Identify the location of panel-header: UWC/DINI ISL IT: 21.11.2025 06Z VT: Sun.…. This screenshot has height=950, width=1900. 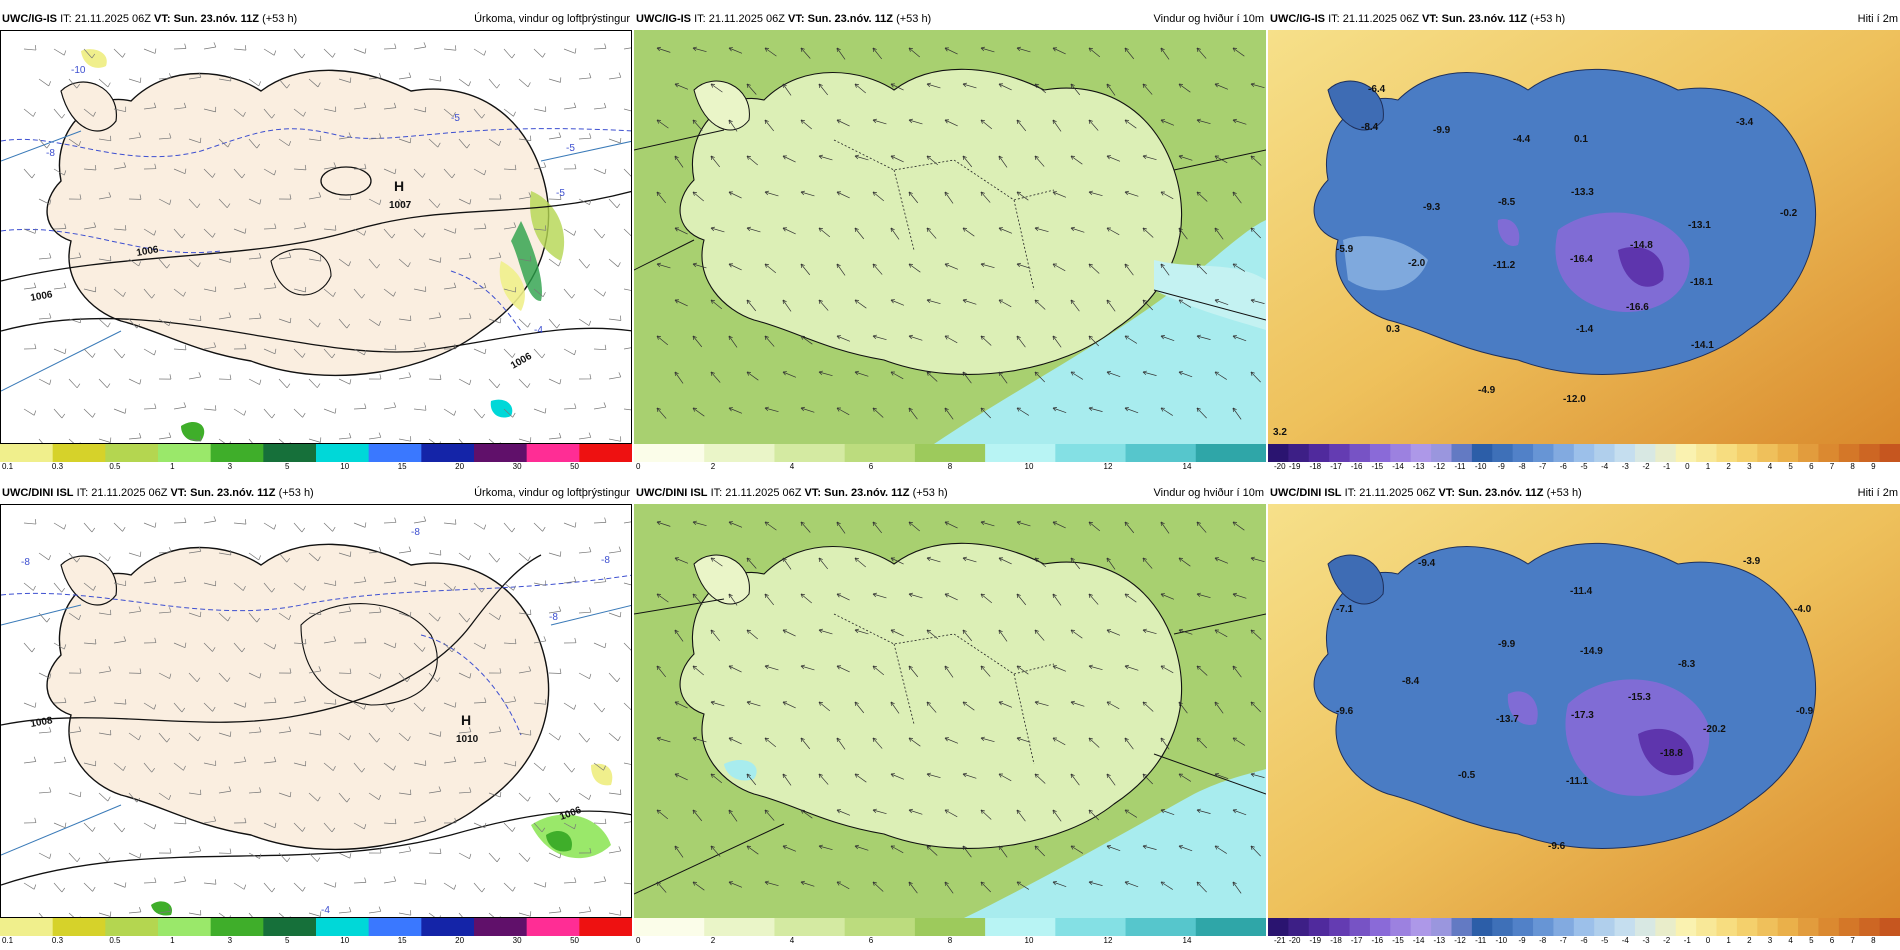
(1584, 494).